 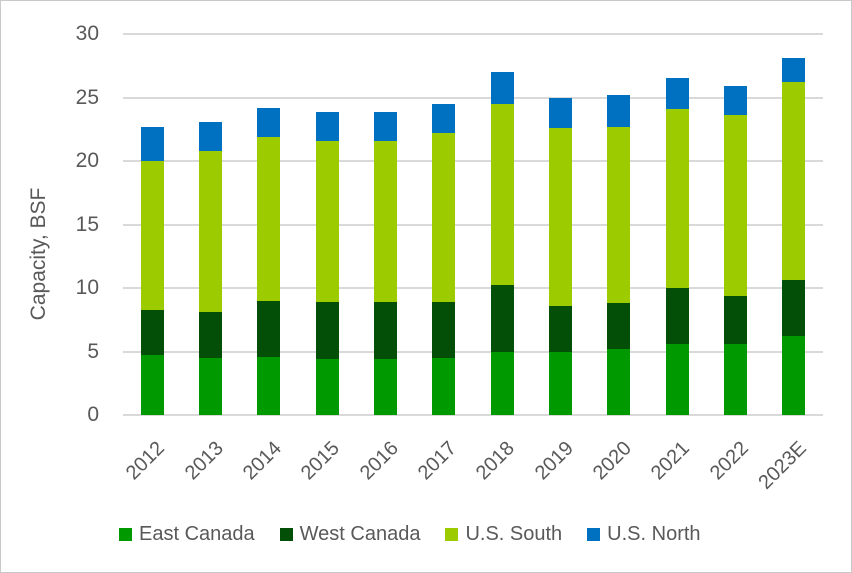 I want to click on bar-2019, so click(x=560, y=256).